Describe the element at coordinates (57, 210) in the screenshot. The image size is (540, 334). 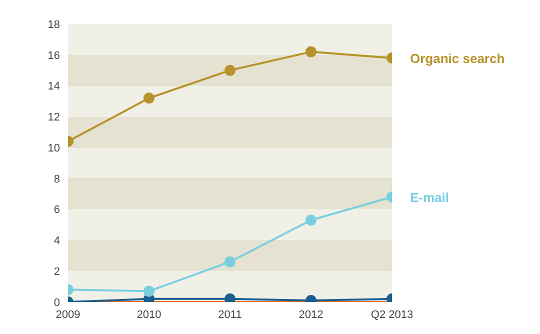
I see `y-tick-label: 6` at that location.